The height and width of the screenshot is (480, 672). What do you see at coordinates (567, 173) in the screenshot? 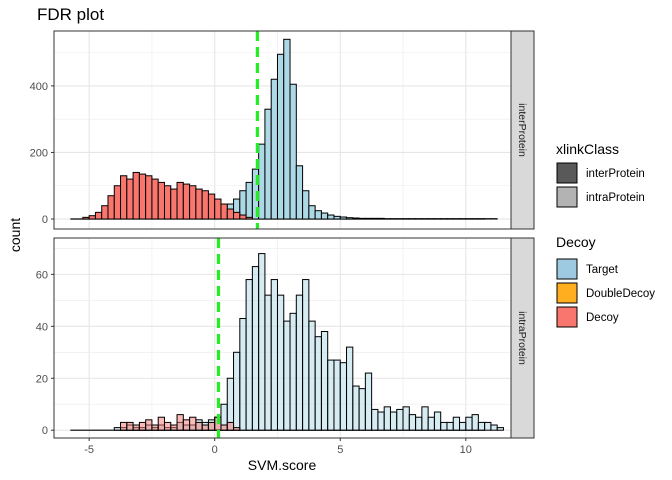
I see `legend-xlinkclass-swatch-interprotein` at bounding box center [567, 173].